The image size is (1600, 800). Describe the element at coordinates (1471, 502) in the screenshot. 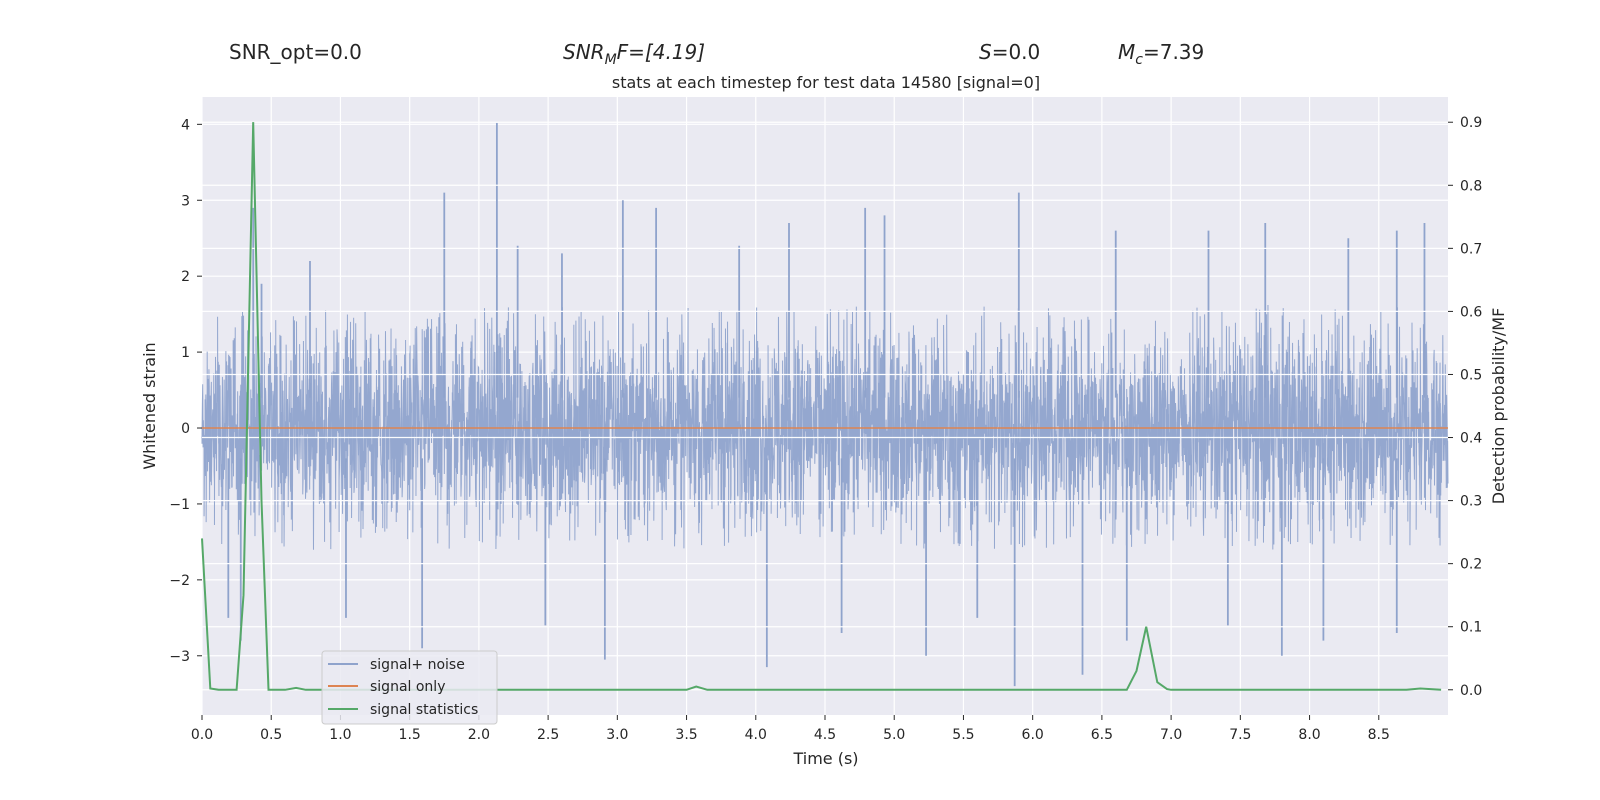

I see `y2-tick-label: 0.3` at that location.